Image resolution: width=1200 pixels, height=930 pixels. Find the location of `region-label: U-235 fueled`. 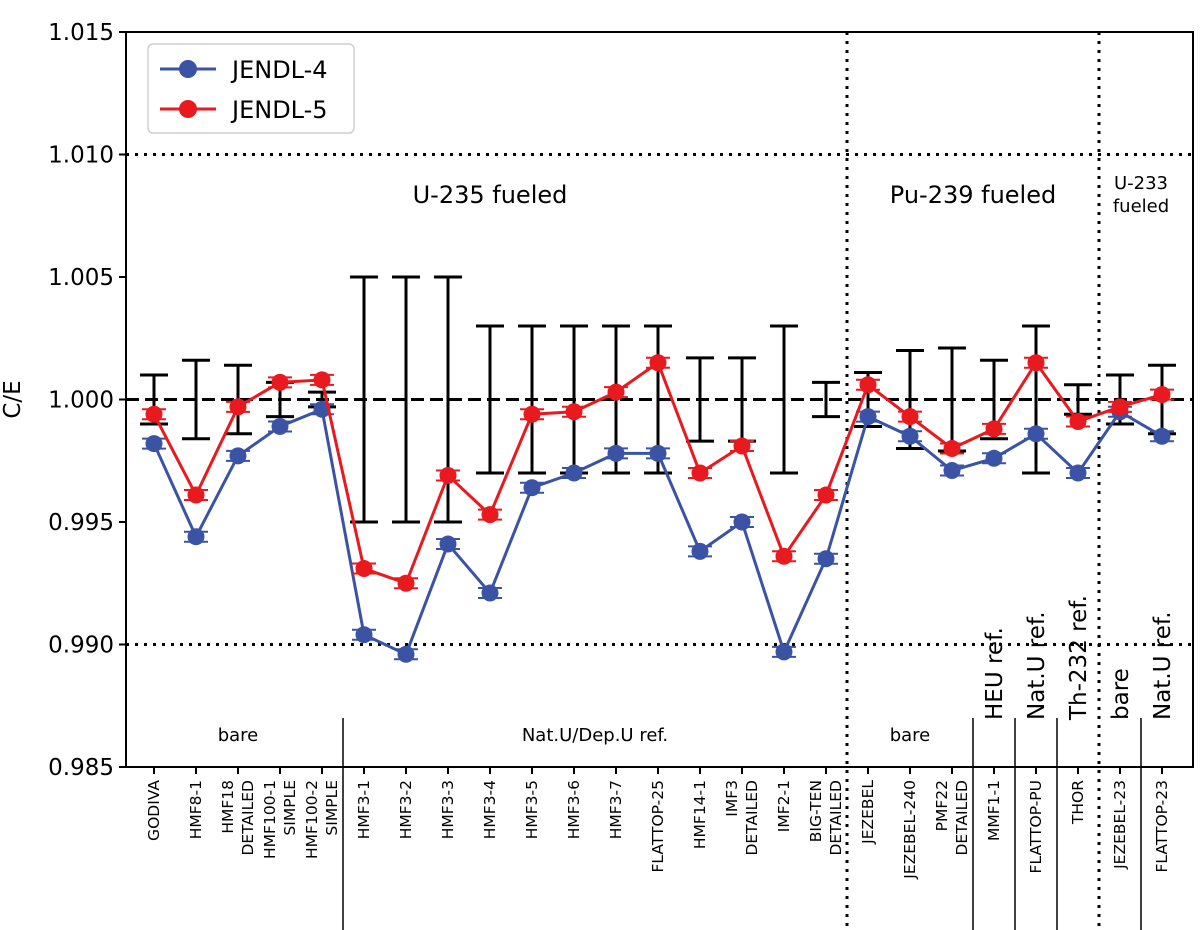

region-label: U-235 fueled is located at coordinates (490, 195).